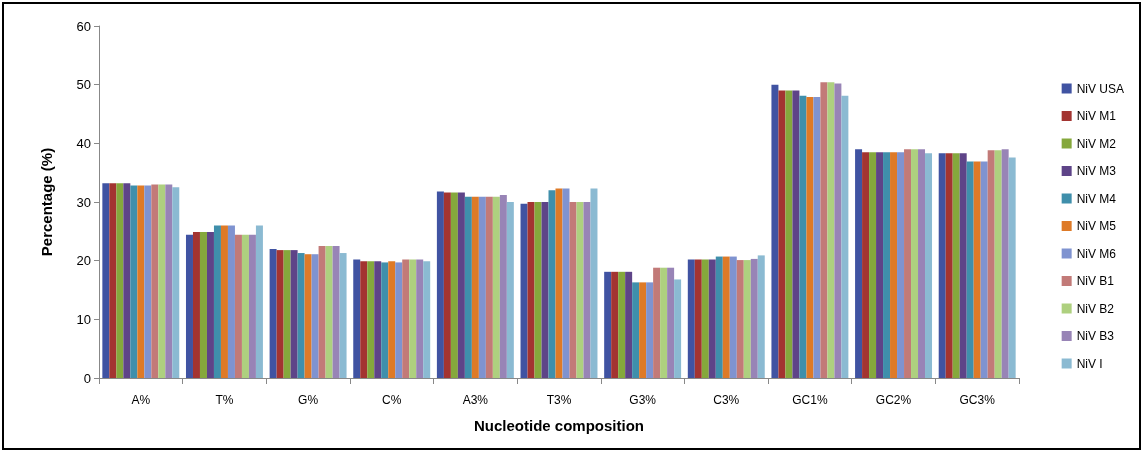 The height and width of the screenshot is (456, 1147). What do you see at coordinates (1096, 253) in the screenshot?
I see `legend-label: NiV M6` at bounding box center [1096, 253].